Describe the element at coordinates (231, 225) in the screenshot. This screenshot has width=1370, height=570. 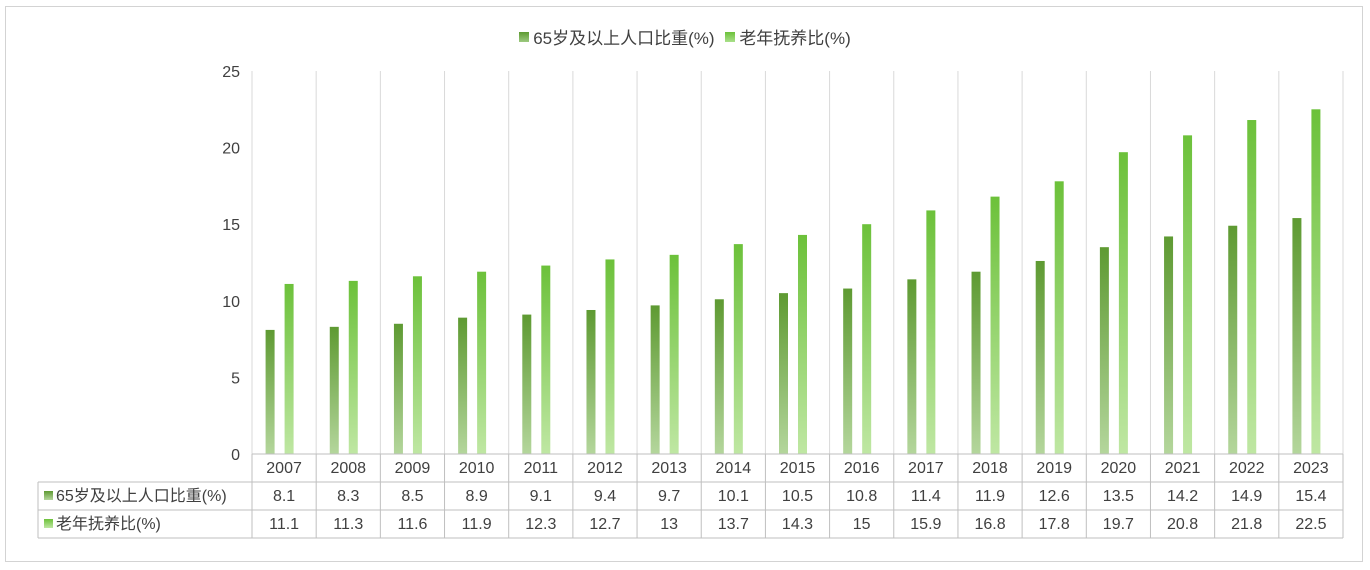
I see `y-tick-label: 15` at that location.